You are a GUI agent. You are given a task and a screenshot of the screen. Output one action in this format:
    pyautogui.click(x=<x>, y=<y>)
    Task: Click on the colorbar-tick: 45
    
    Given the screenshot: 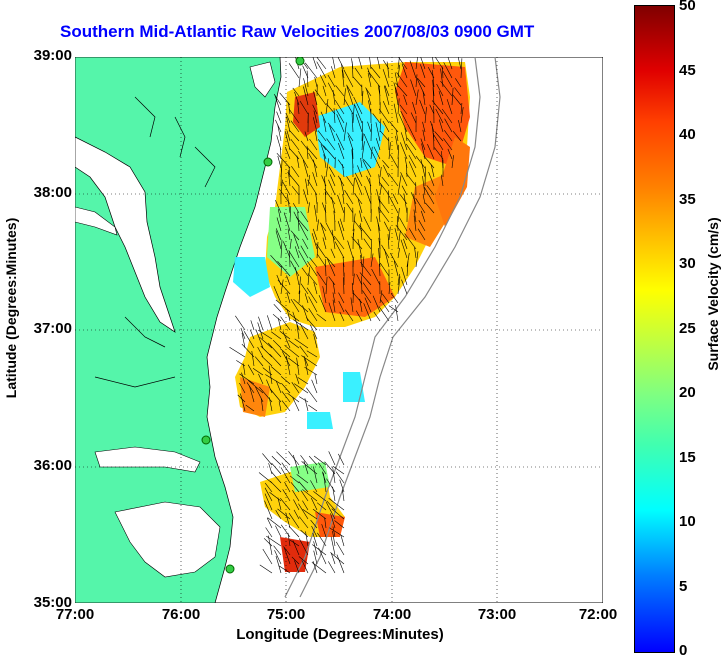 What is the action you would take?
    pyautogui.click(x=687, y=70)
    